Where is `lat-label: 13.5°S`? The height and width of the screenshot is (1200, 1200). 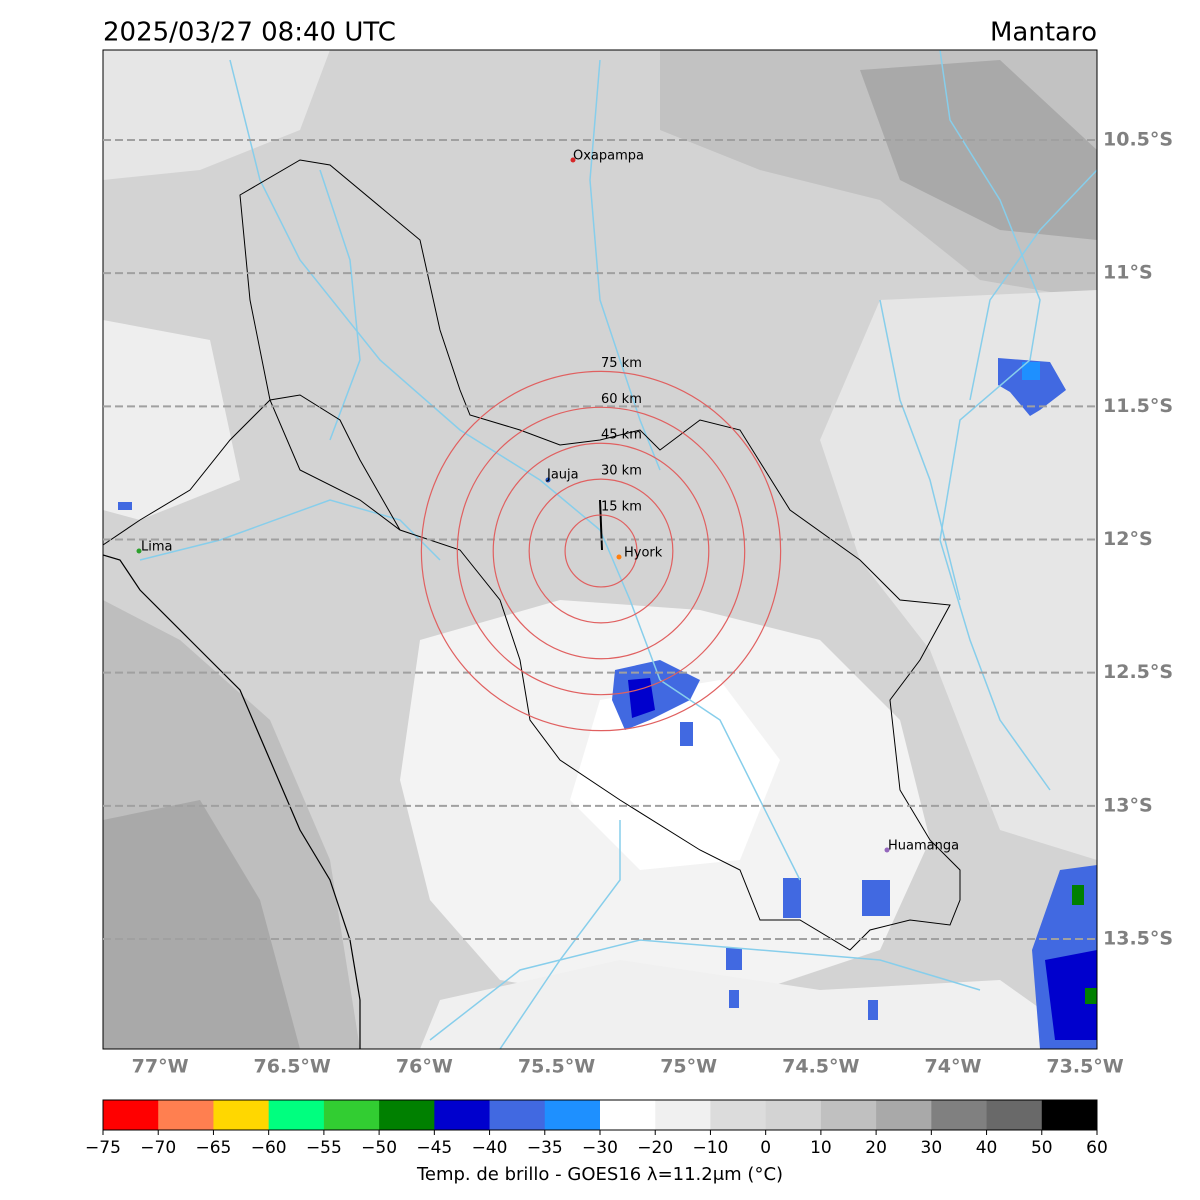
lat-label: 13.5°S is located at coordinates (1138, 939).